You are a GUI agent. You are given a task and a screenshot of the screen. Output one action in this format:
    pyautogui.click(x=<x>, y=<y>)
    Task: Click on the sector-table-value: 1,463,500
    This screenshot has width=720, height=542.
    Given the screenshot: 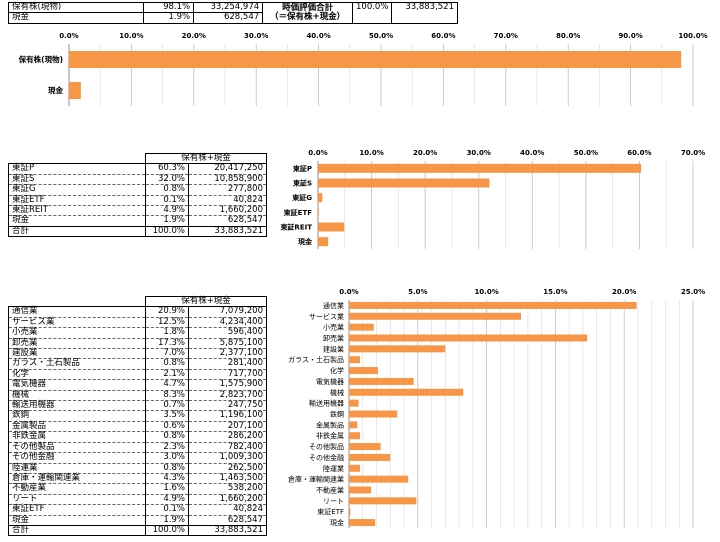 What is the action you would take?
    pyautogui.click(x=227, y=478)
    